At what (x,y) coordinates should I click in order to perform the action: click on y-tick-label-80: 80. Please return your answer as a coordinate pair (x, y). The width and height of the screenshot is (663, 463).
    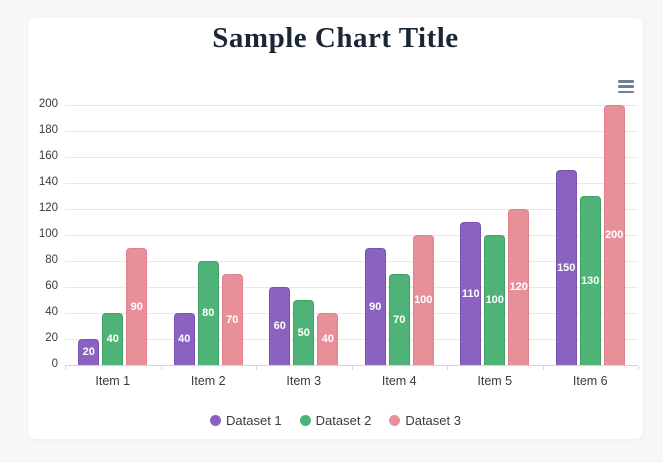
    Looking at the image, I should click on (51, 260).